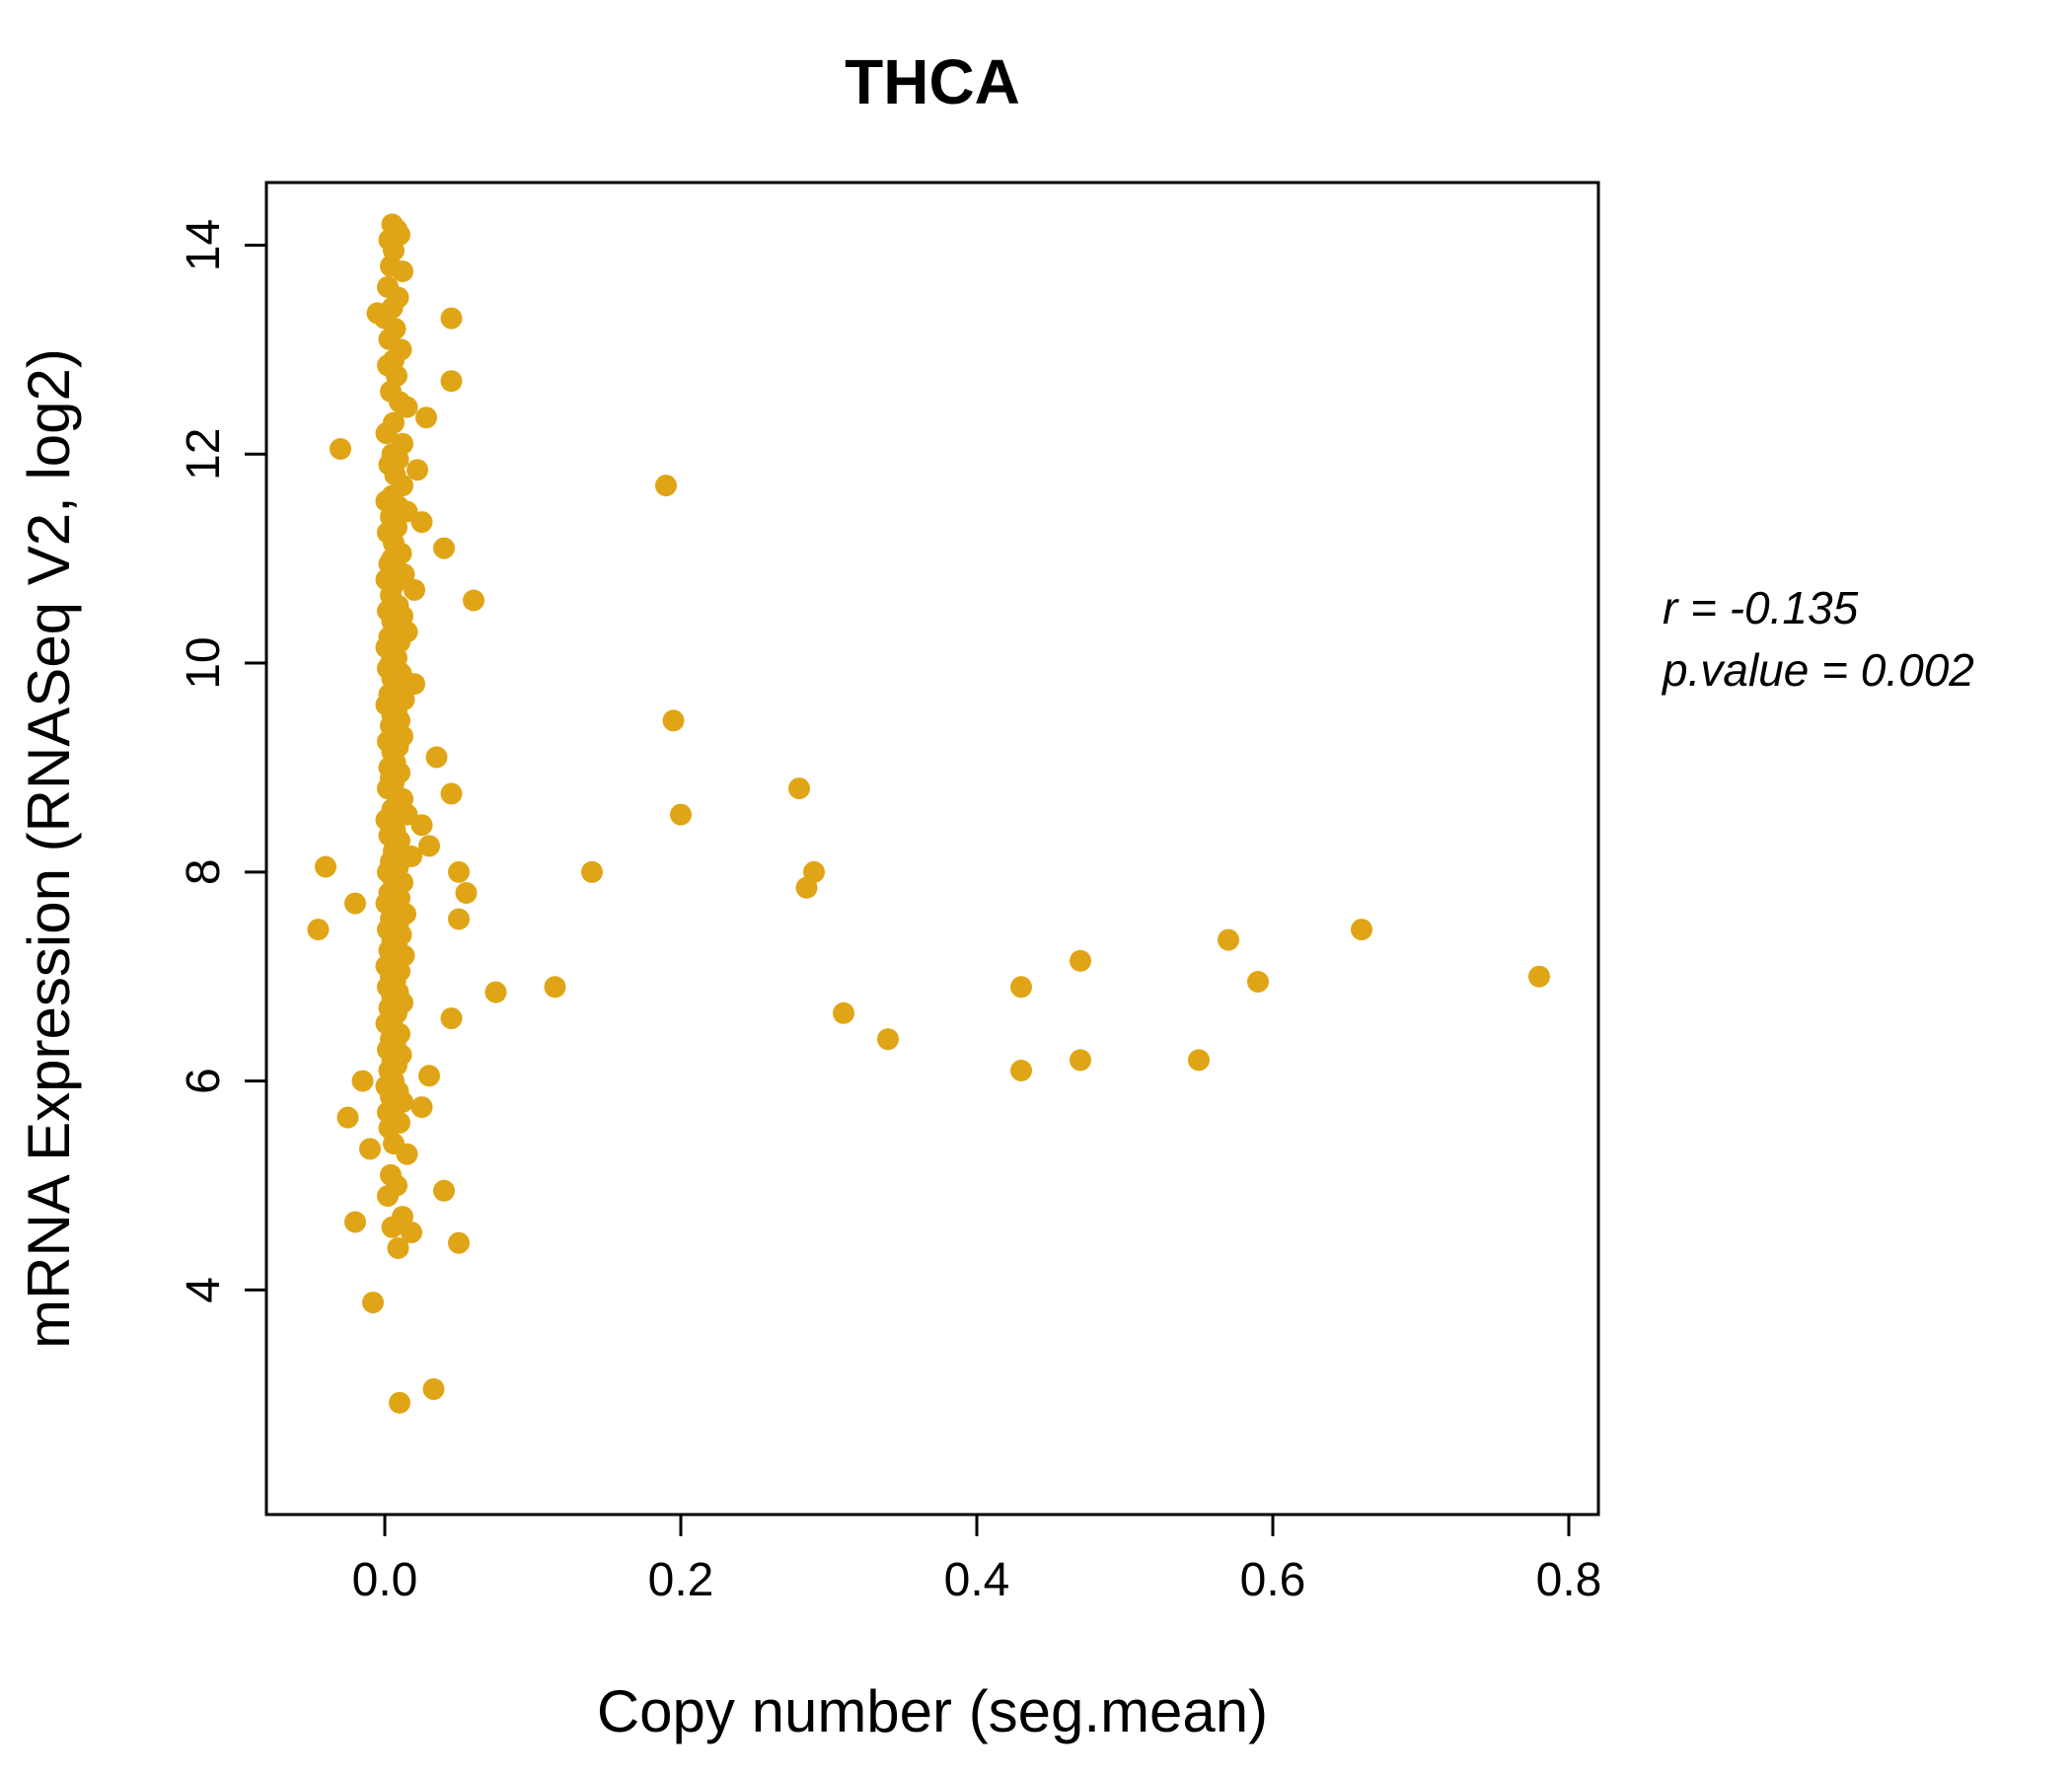 The image size is (2072, 1776). I want to click on y-tick-label: 12, so click(204, 455).